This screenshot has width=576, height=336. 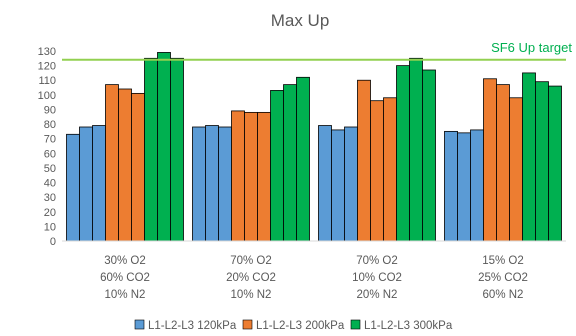 What do you see at coordinates (47, 96) in the screenshot?
I see `y-tick-label: 100` at bounding box center [47, 96].